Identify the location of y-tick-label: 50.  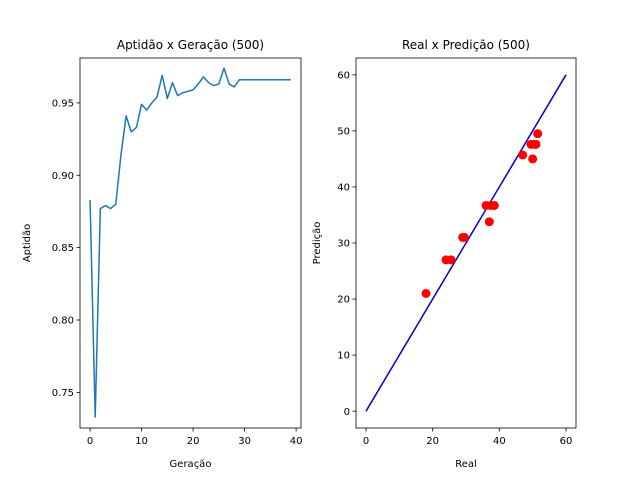
(343, 131).